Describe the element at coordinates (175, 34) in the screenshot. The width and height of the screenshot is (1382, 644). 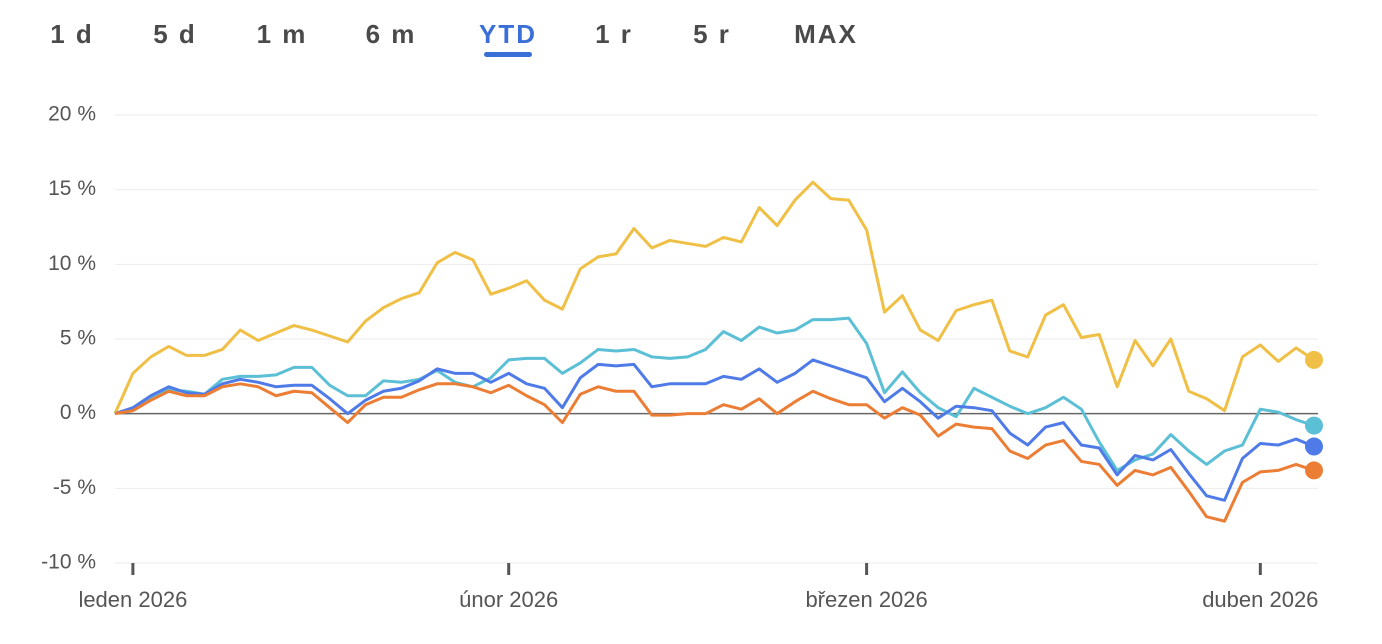
I see `tab: 5 d` at that location.